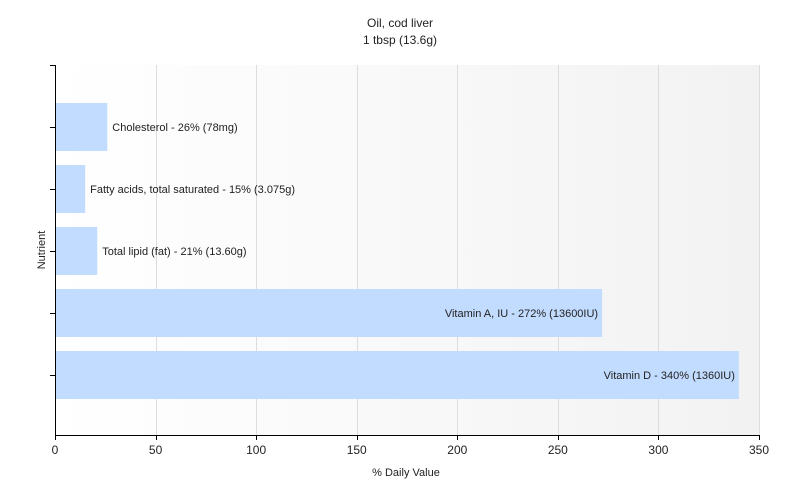  What do you see at coordinates (669, 376) in the screenshot?
I see `bar-label: Vitamin D - 340% (1360IU)` at bounding box center [669, 376].